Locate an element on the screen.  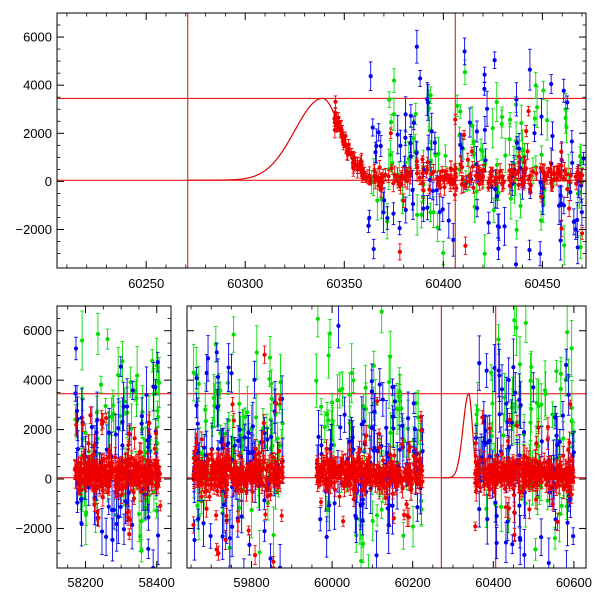
y-tick-label: −2000 is located at coordinates (33, 229).